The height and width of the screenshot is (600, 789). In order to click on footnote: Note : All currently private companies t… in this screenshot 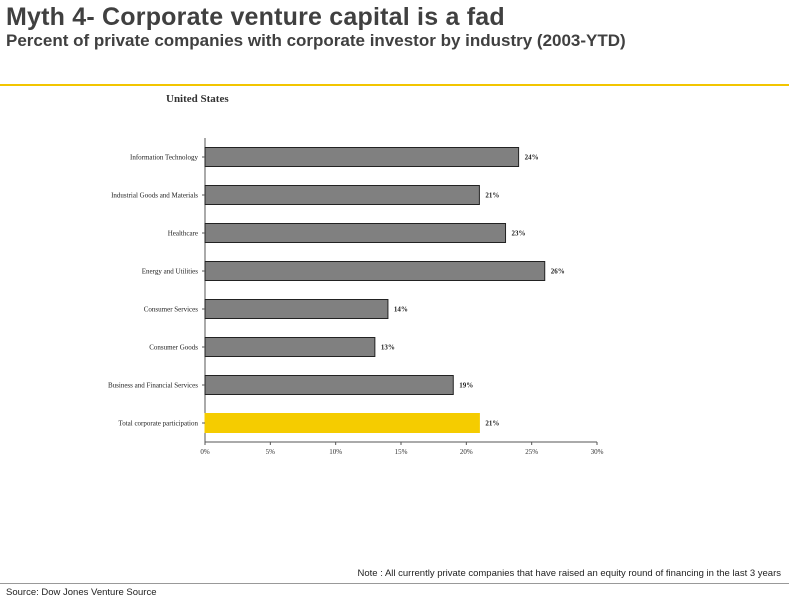, I will do `click(569, 573)`.